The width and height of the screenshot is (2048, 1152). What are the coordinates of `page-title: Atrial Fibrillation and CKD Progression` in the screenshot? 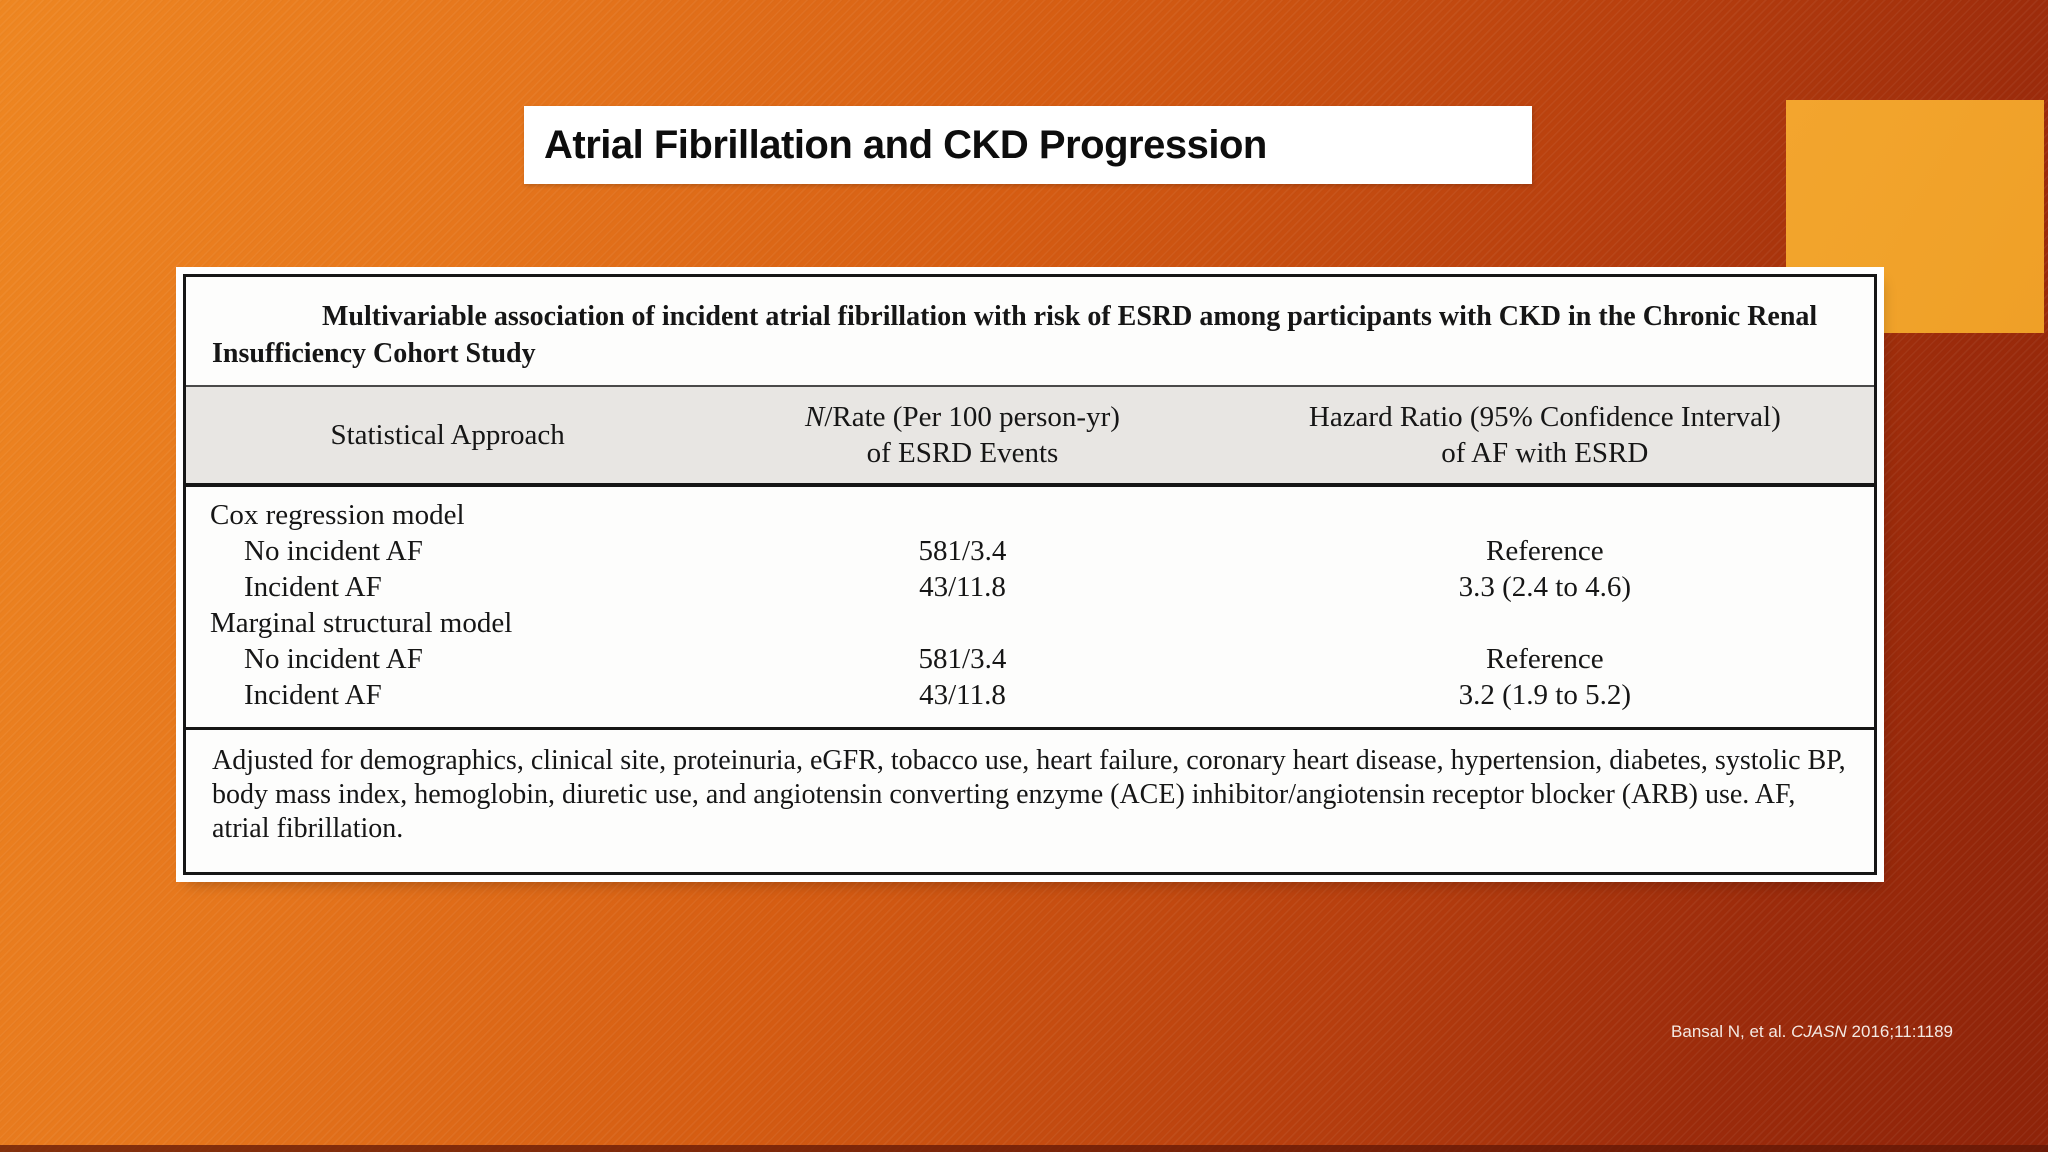 It's located at (905, 144).